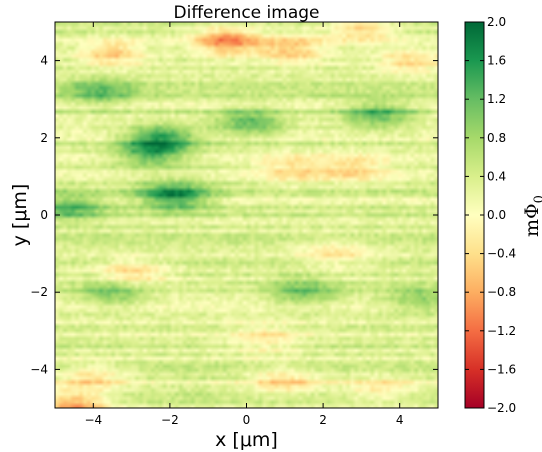 The height and width of the screenshot is (452, 542). What do you see at coordinates (501, 369) in the screenshot?
I see `colorbar-tick-label: −1.6` at bounding box center [501, 369].